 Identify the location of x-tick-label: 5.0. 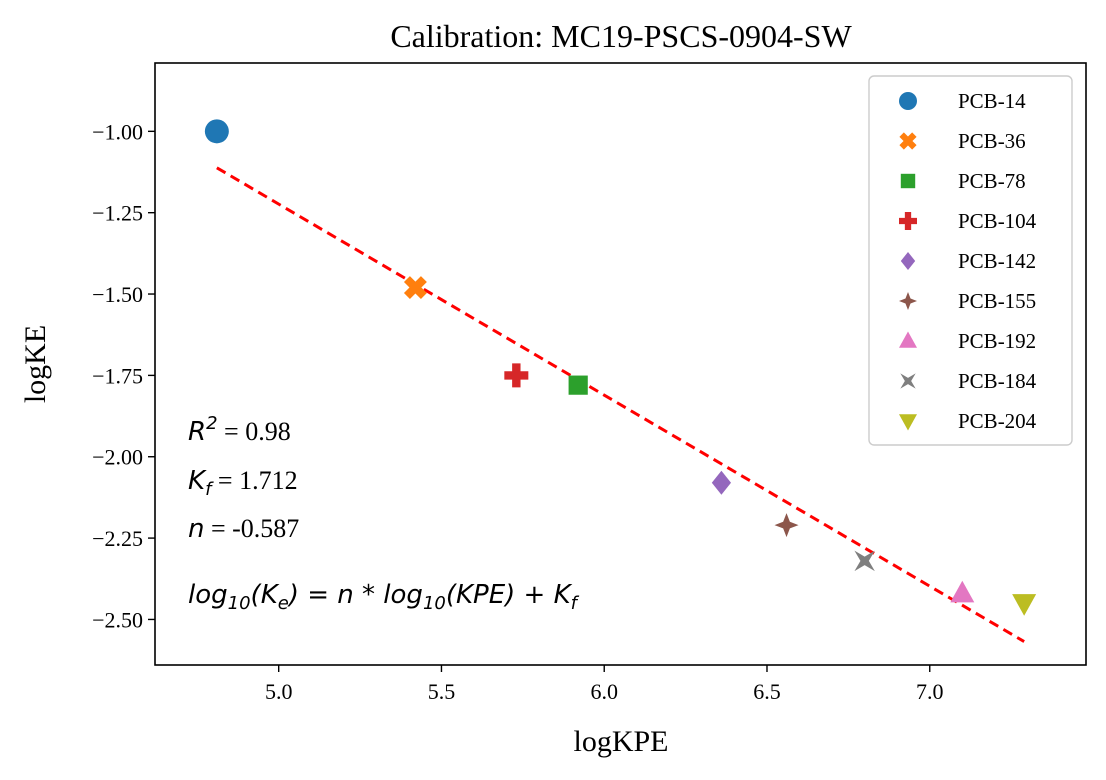
(279, 691).